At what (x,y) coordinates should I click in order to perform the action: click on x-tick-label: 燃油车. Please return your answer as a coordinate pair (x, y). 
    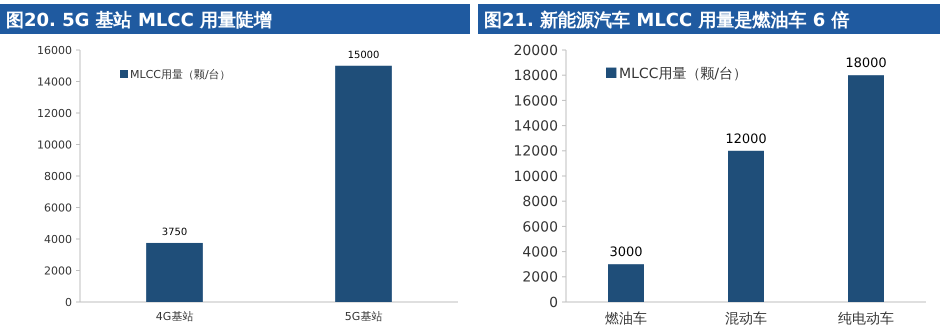
    Looking at the image, I should click on (626, 319).